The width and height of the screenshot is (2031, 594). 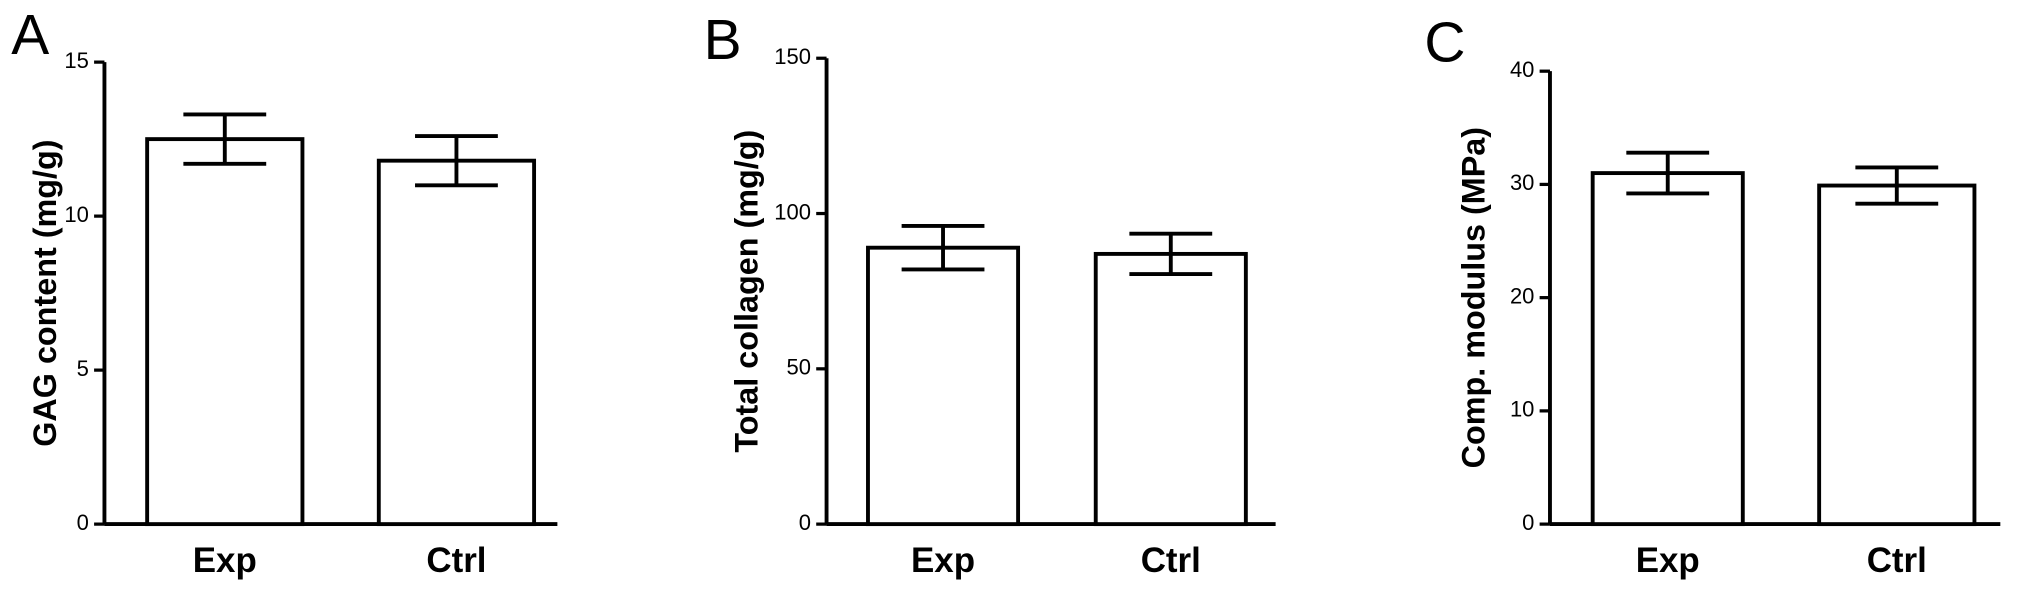 I want to click on y-axis-label: GAG content (mg/g), so click(x=45, y=293).